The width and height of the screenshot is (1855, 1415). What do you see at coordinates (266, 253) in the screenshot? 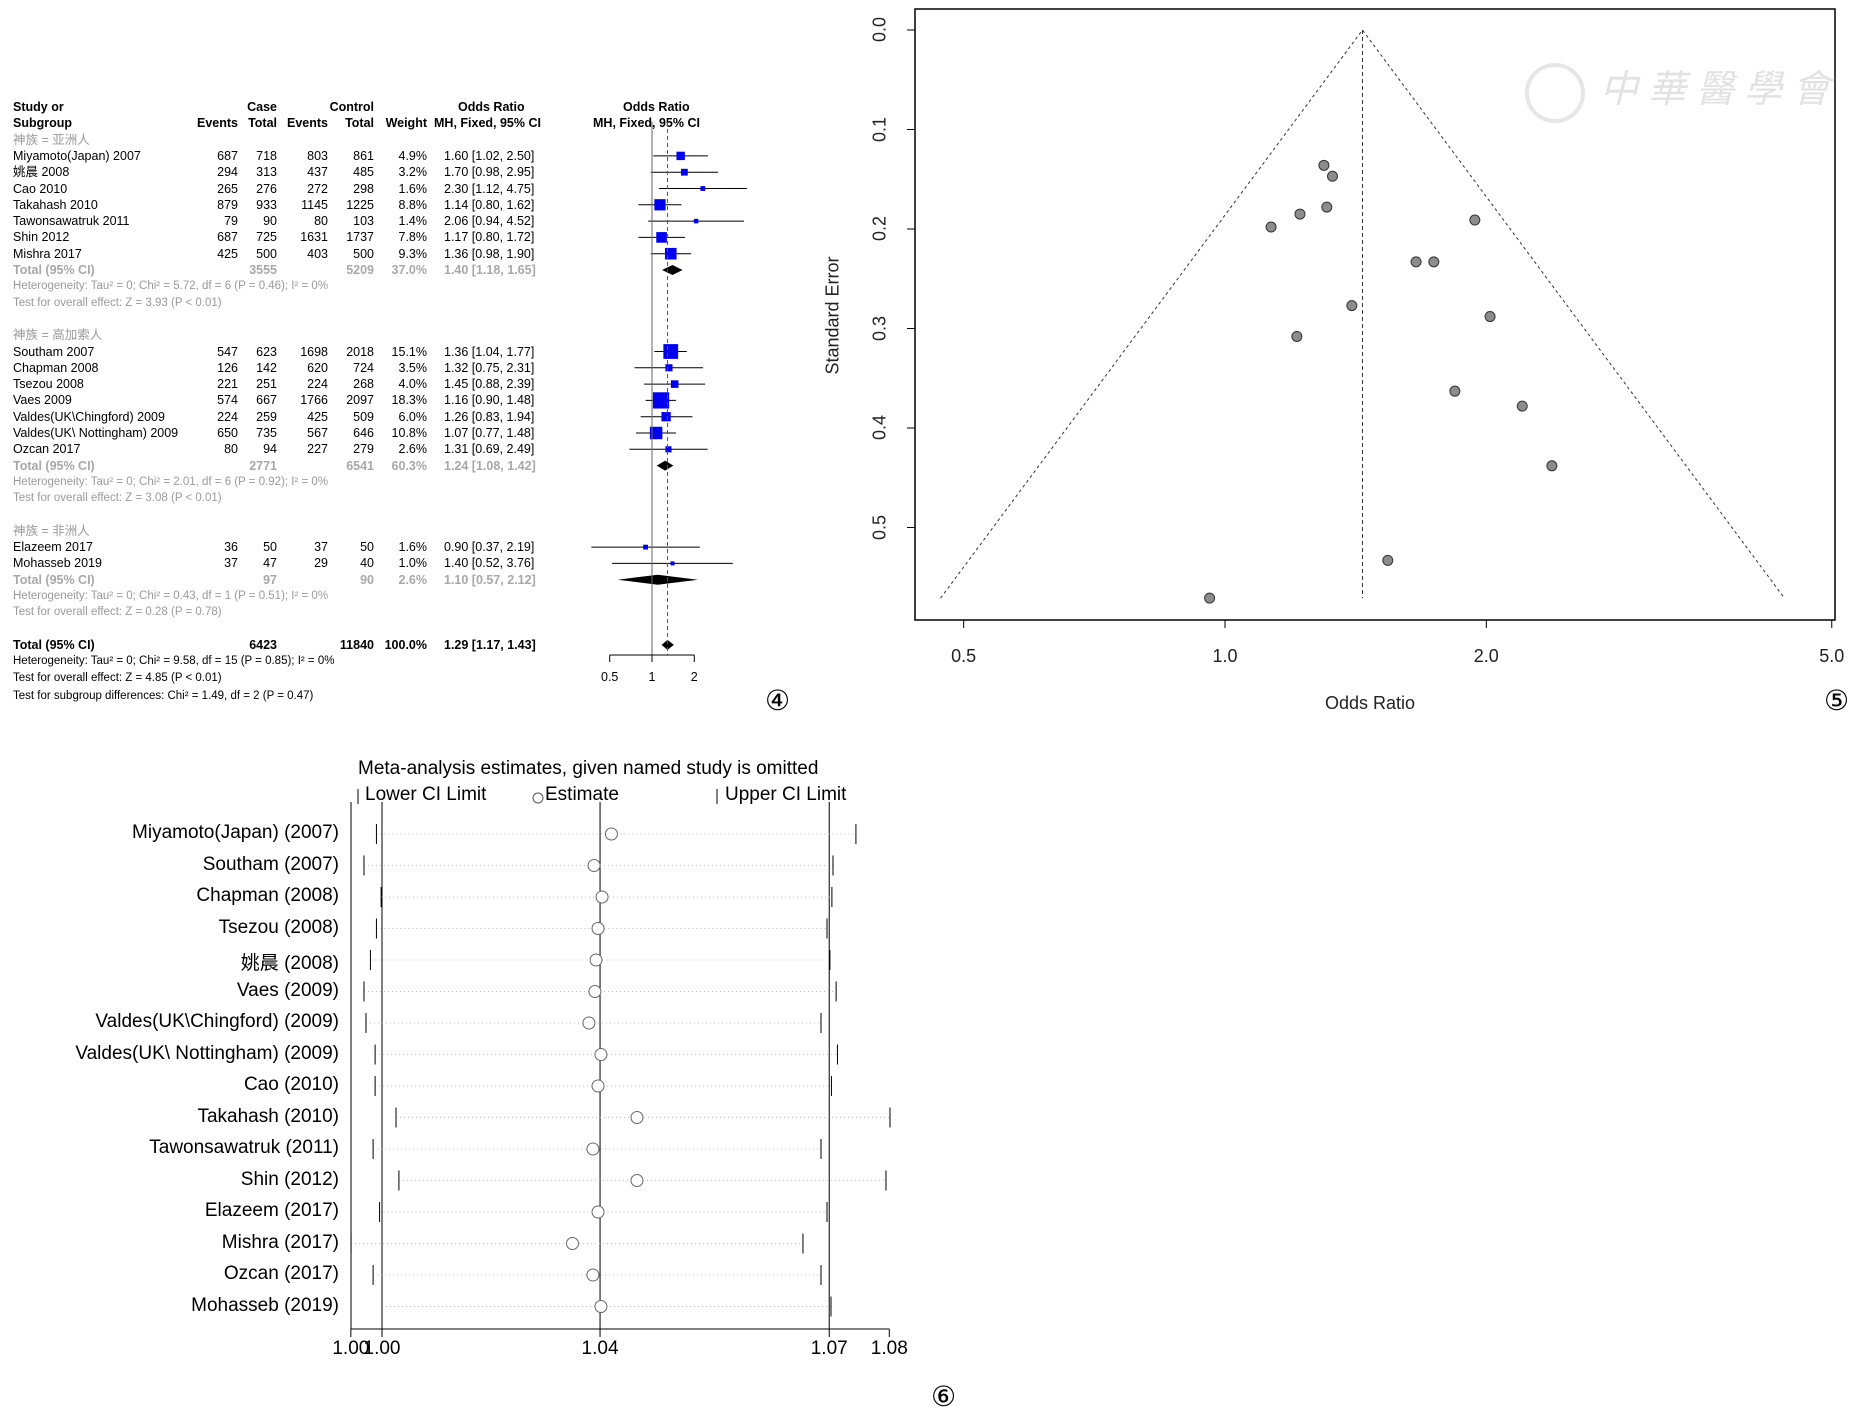
I see `study-row-n1: 500` at bounding box center [266, 253].